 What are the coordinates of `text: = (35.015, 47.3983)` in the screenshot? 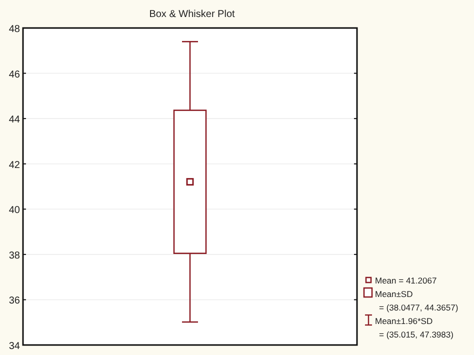 It's located at (416, 335).